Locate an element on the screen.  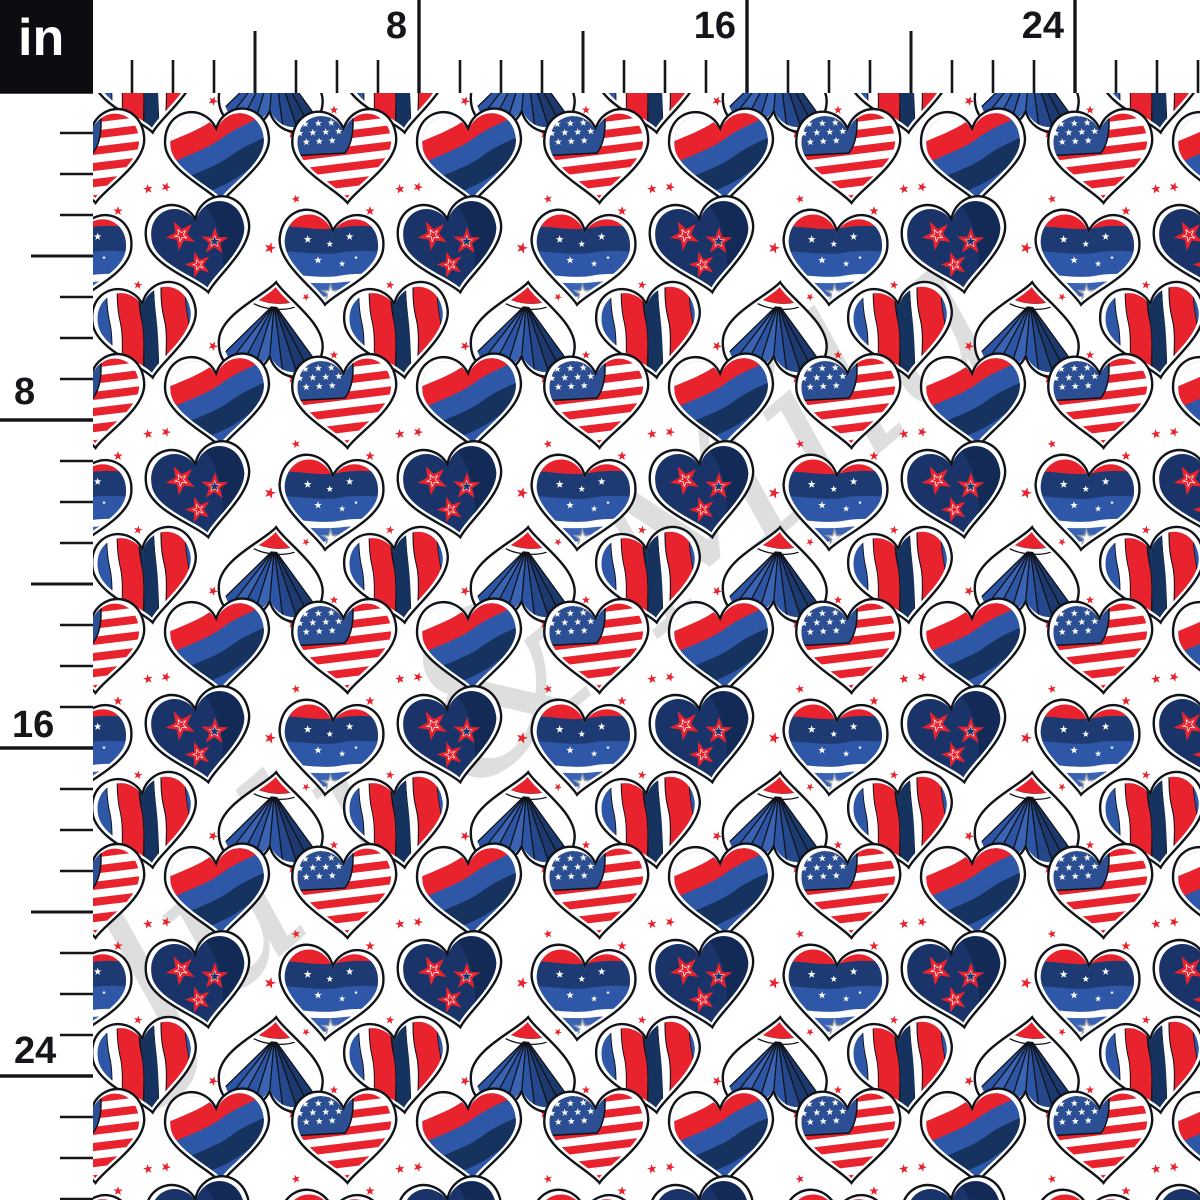
unit-label: in is located at coordinates (41, 38).